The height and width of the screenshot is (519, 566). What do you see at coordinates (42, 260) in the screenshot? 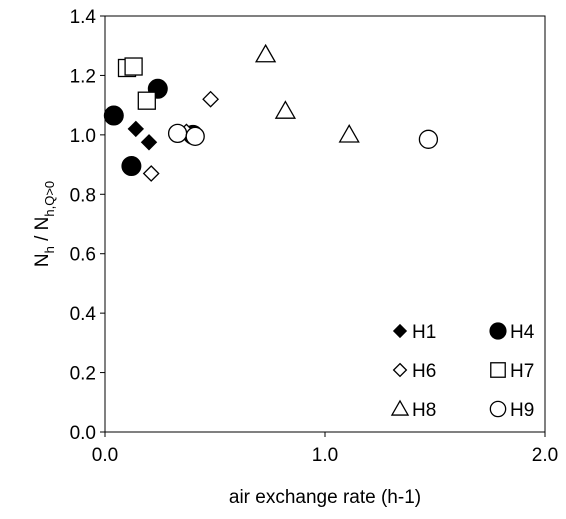
I see `y-axis-title-main: N` at bounding box center [42, 260].